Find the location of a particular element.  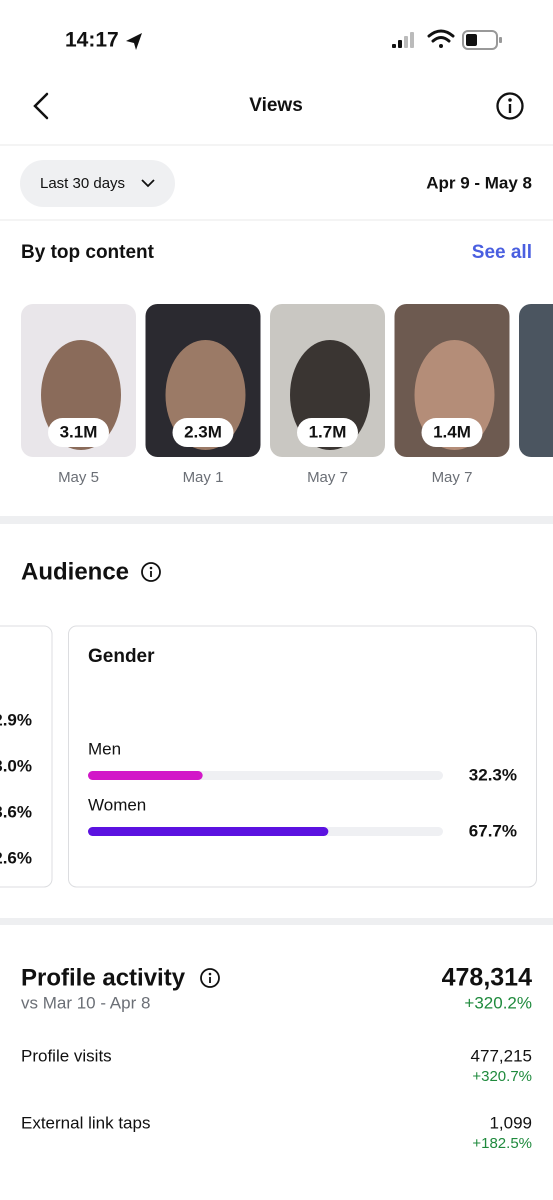

section-title: Profile activity is located at coordinates (103, 977).